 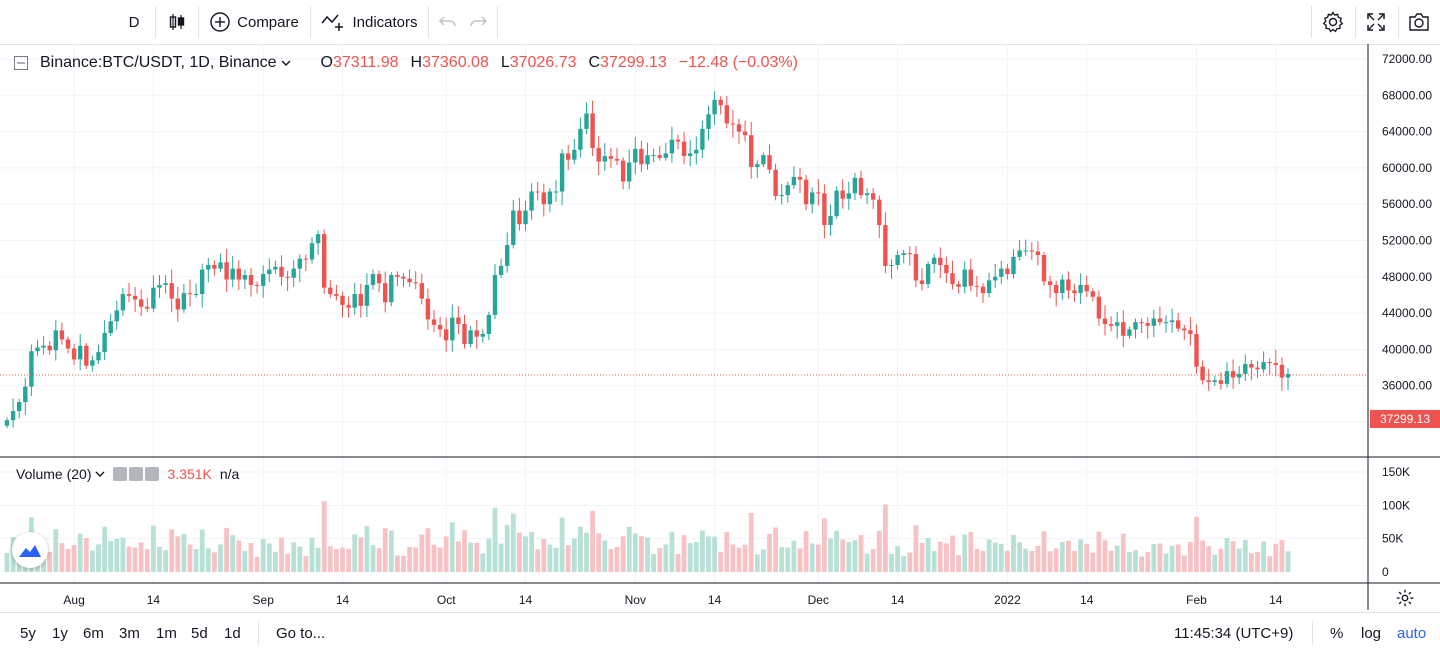 I want to click on indicators-button: Indicators, so click(x=369, y=22).